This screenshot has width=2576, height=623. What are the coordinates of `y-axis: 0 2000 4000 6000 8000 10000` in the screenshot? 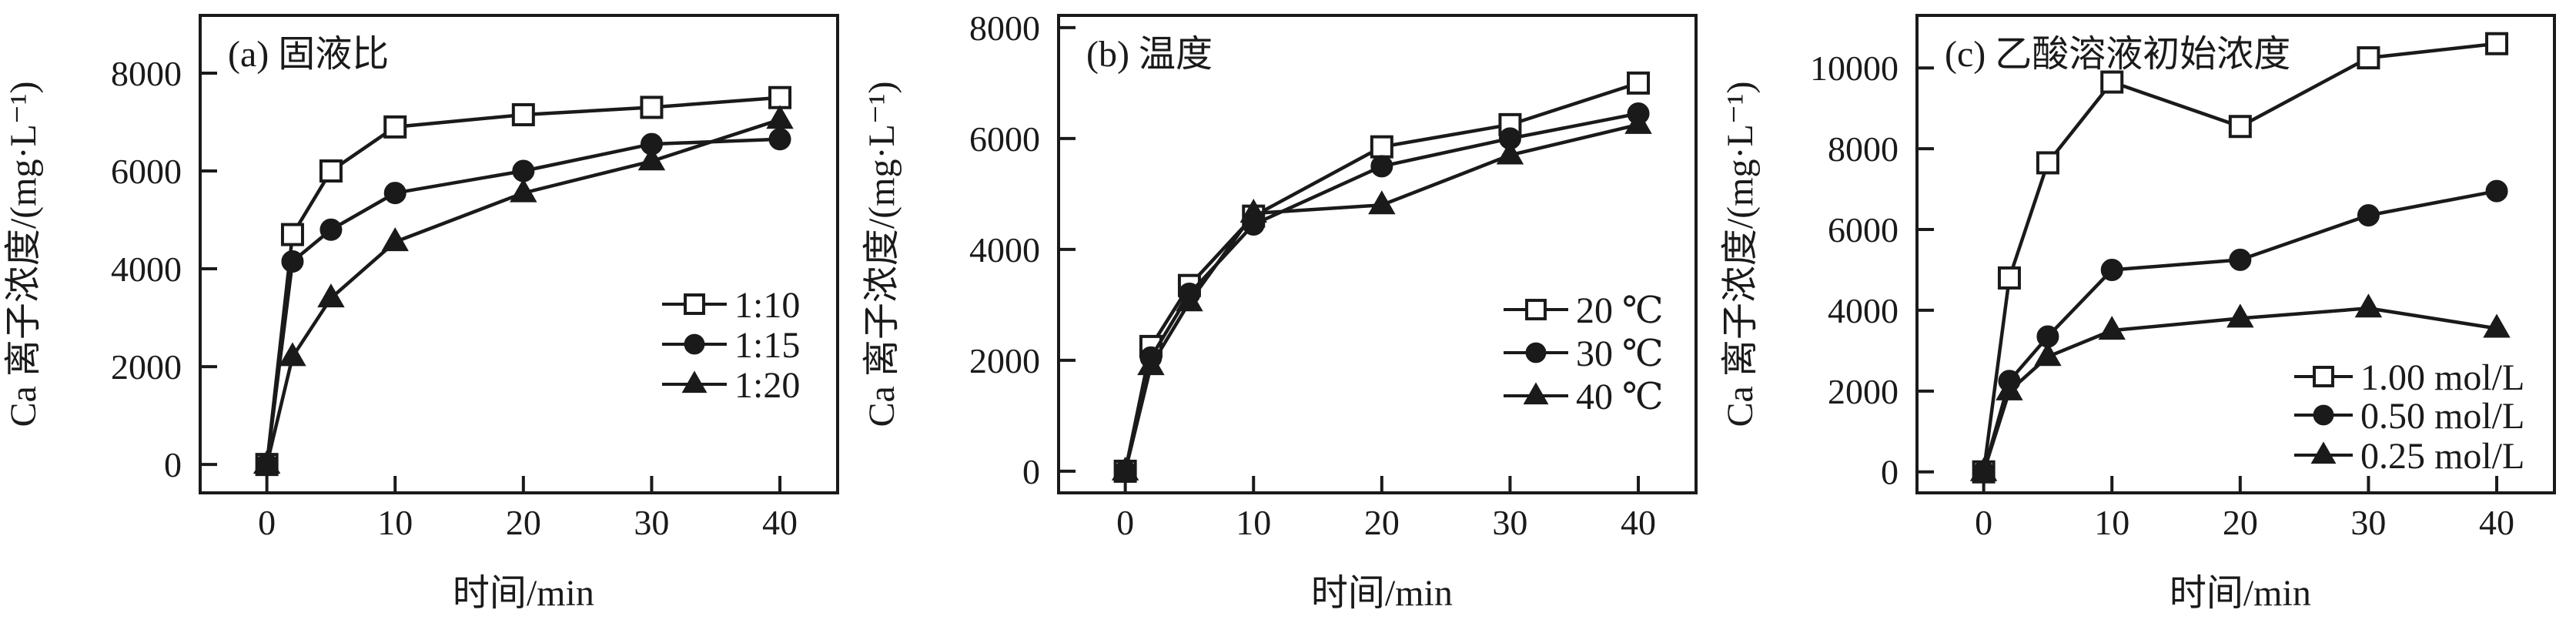 It's located at (1872, 270).